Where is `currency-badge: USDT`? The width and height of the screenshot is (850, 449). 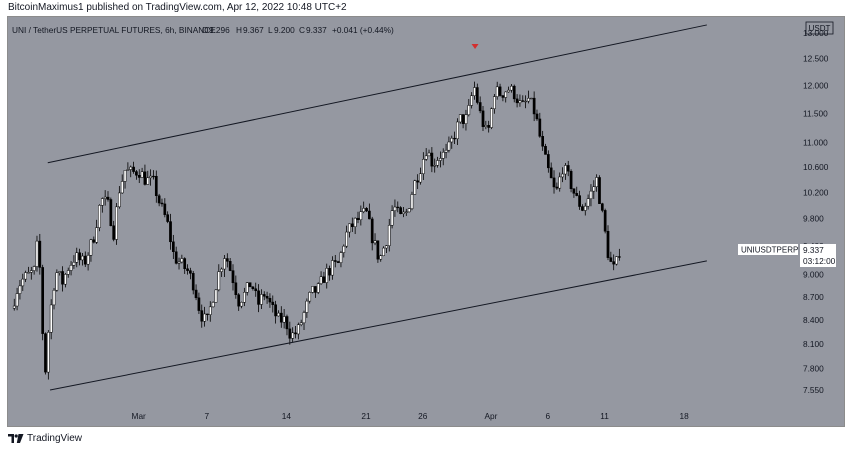 currency-badge: USDT is located at coordinates (819, 28).